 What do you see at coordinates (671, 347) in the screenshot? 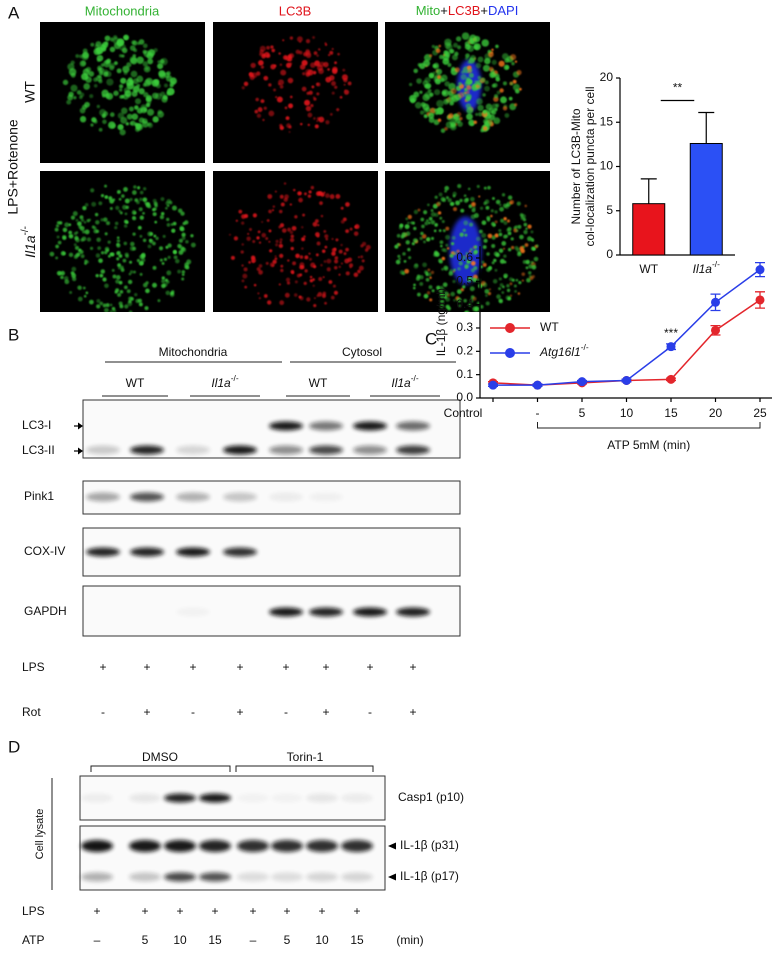
I see `point` at bounding box center [671, 347].